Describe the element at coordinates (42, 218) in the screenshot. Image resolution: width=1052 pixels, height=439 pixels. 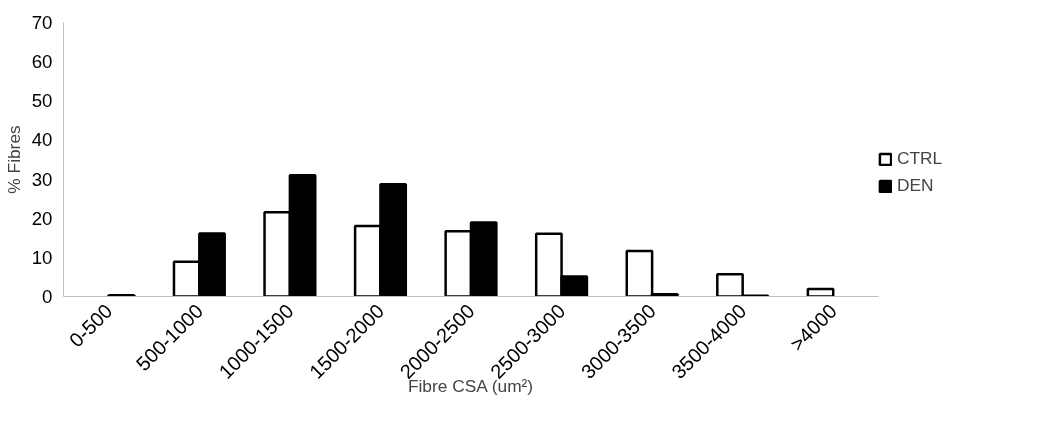
I see `y-tick-label: 20` at that location.